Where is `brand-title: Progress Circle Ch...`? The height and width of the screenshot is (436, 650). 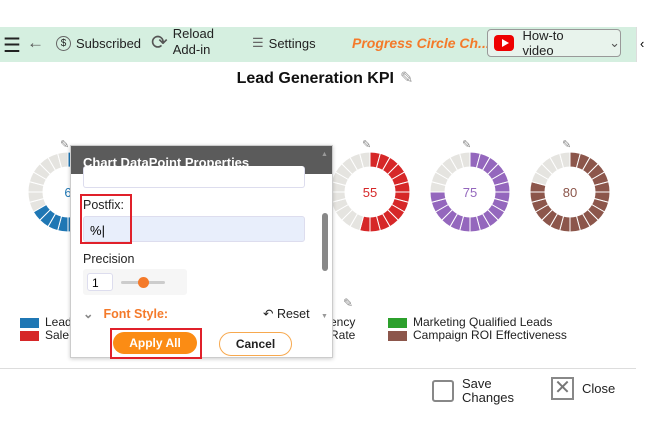 brand-title: Progress Circle Ch... is located at coordinates (421, 43).